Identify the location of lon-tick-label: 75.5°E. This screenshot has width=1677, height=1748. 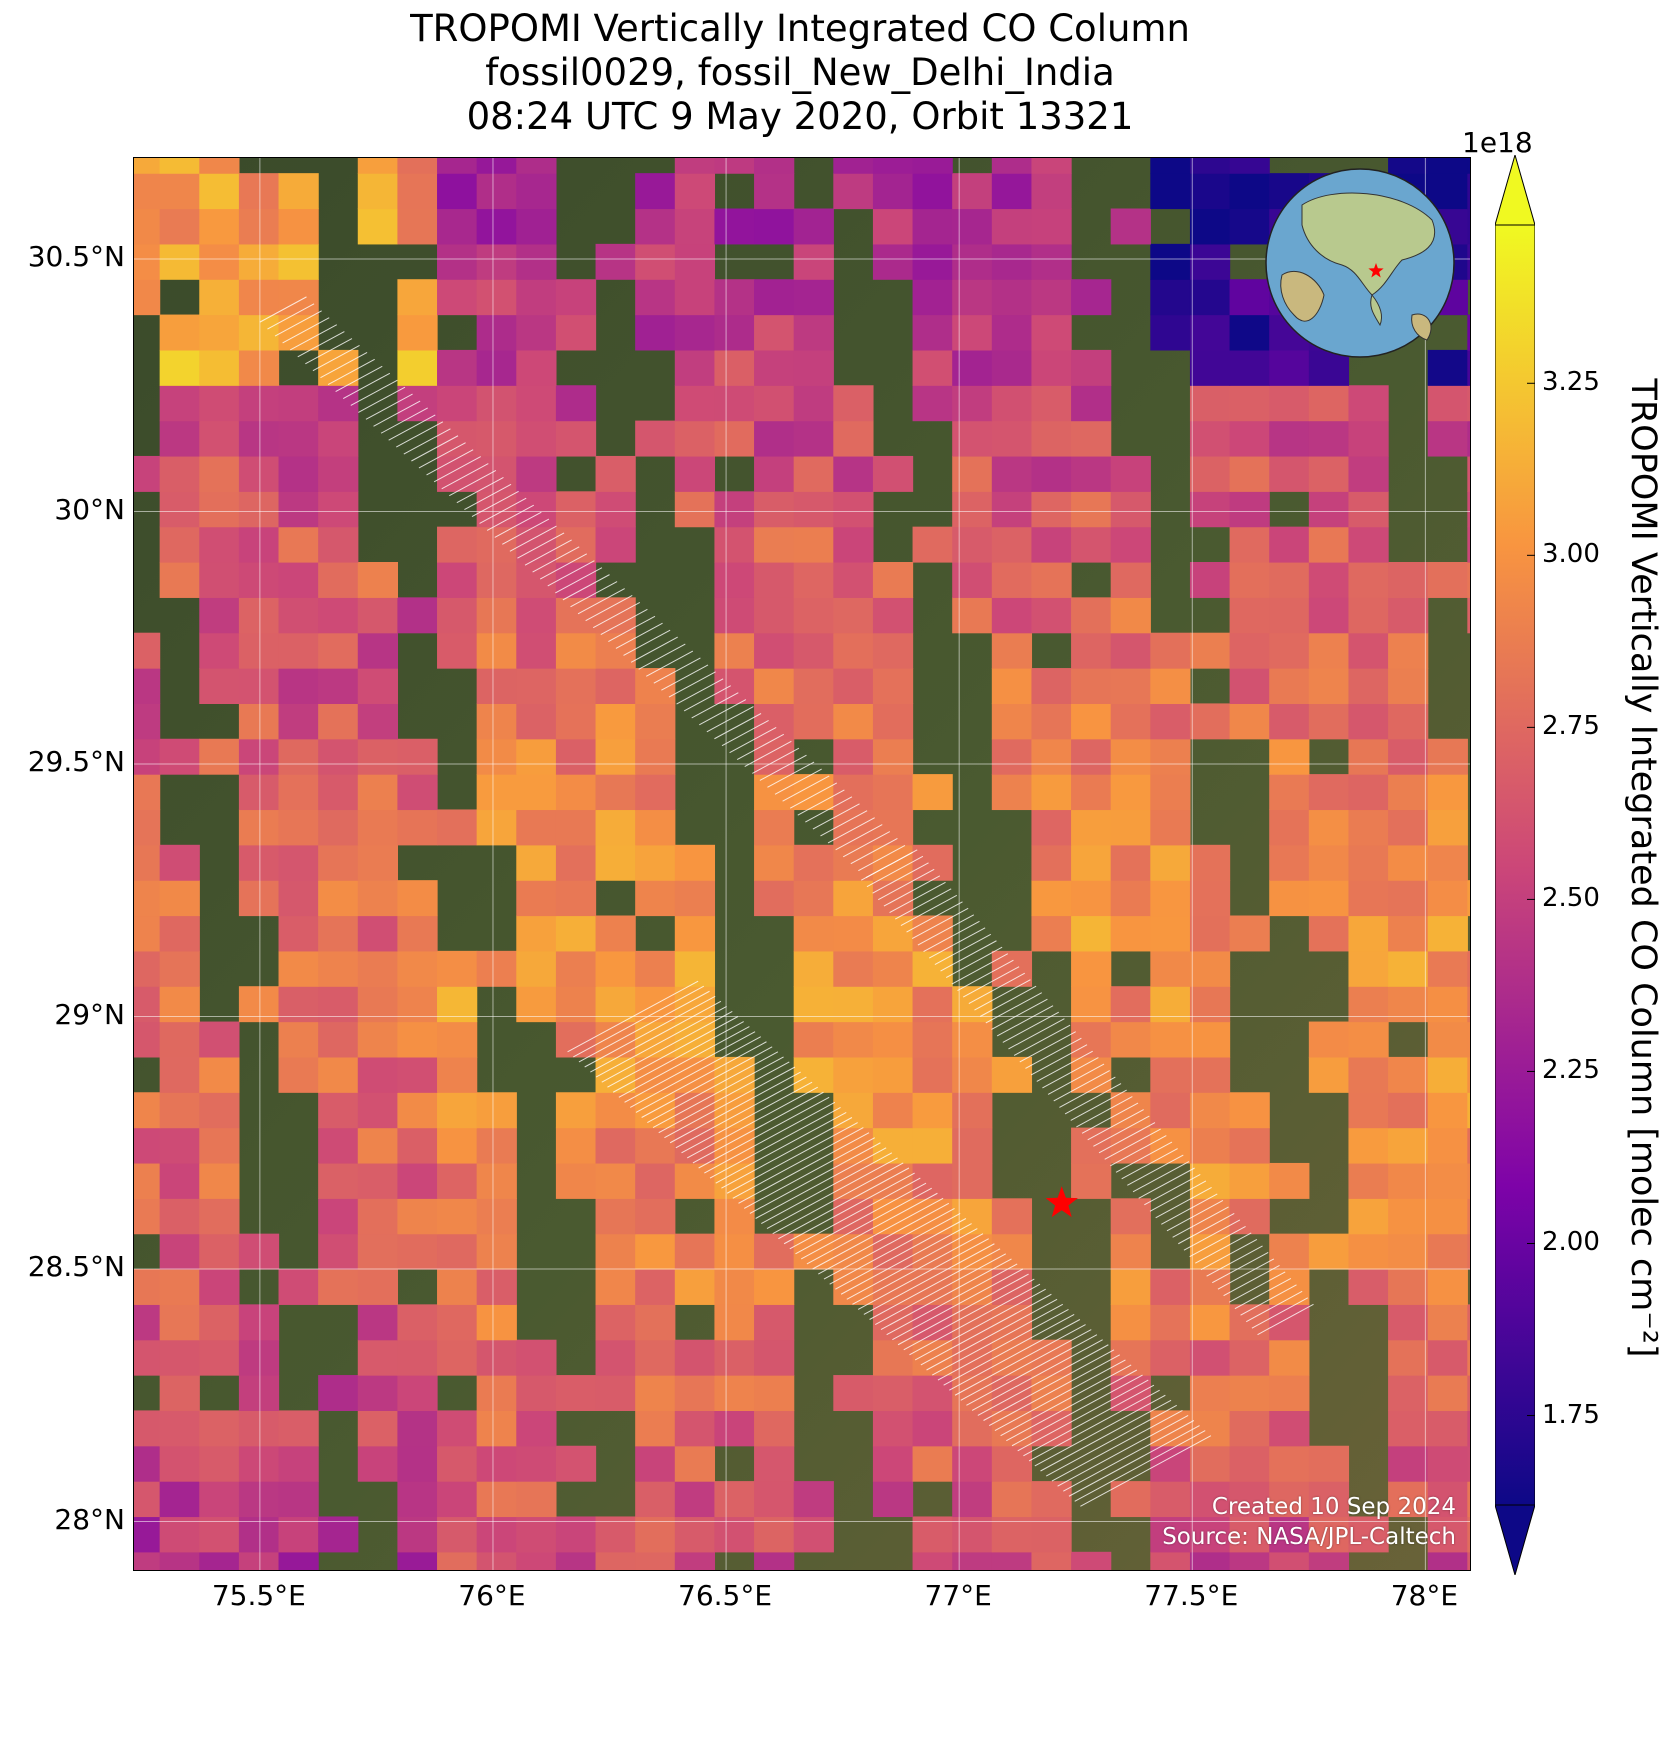
(258, 1595).